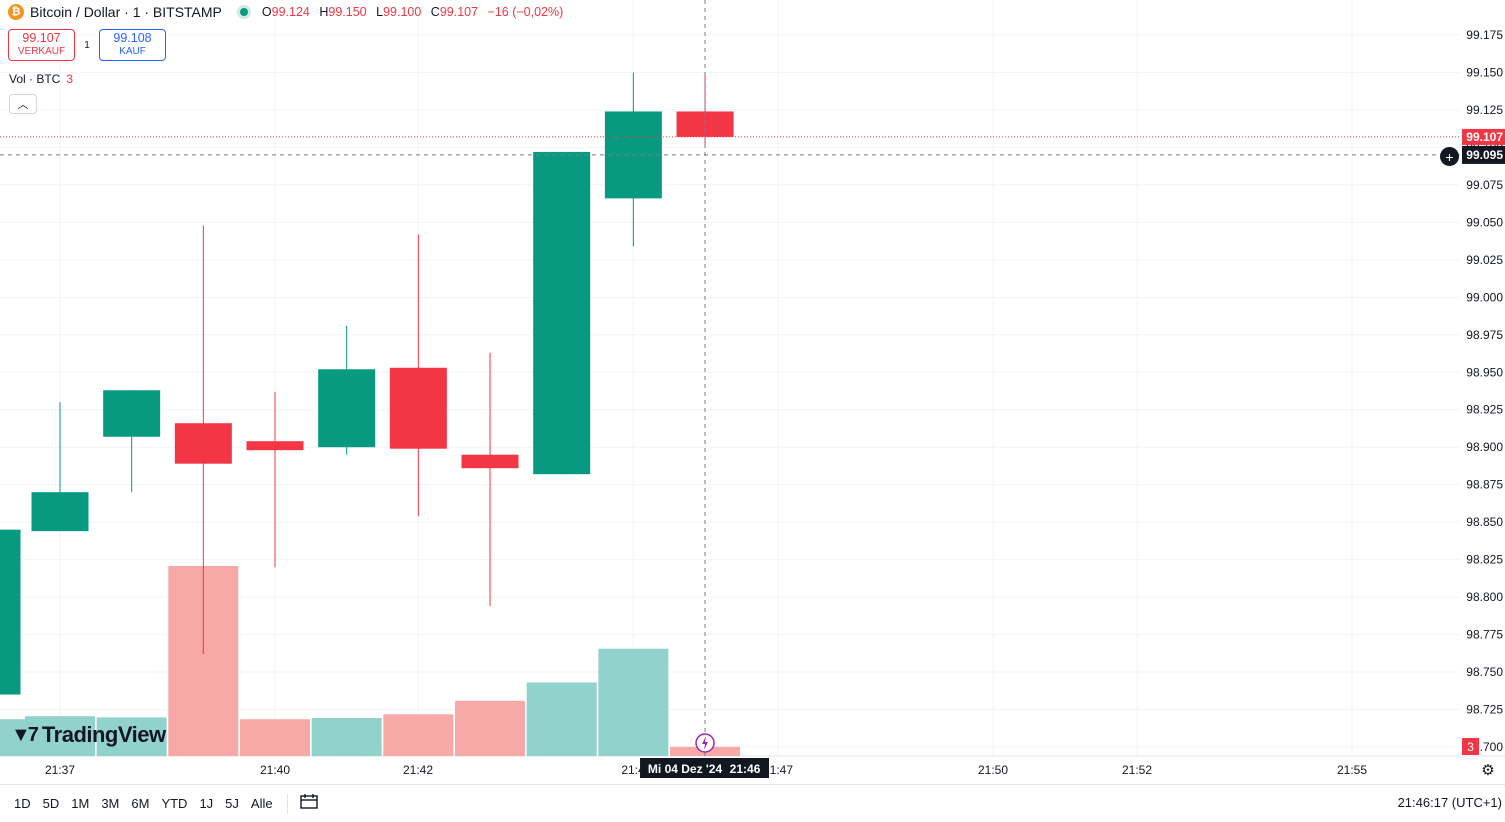  Describe the element at coordinates (685, 769) in the screenshot. I see `crosshair-date-label: Mi 04 Dez '24` at that location.